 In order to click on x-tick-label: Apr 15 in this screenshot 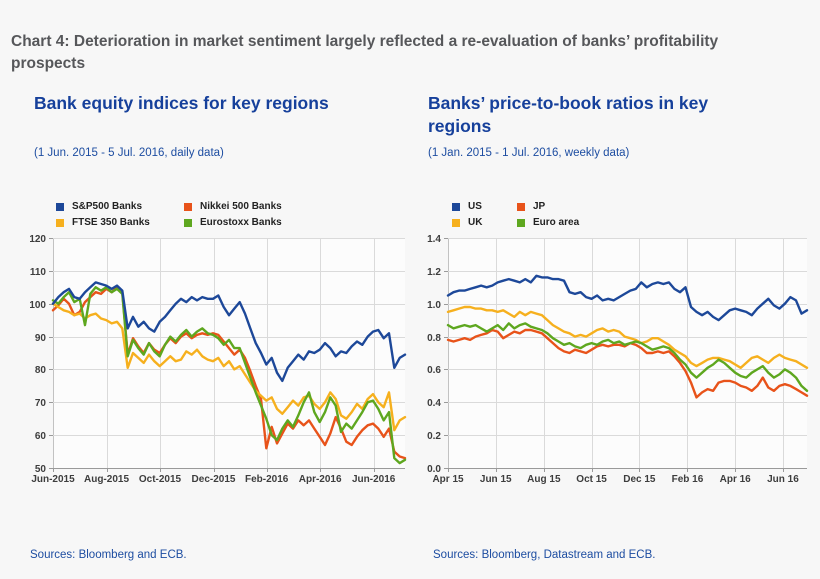, I will do `click(448, 479)`.